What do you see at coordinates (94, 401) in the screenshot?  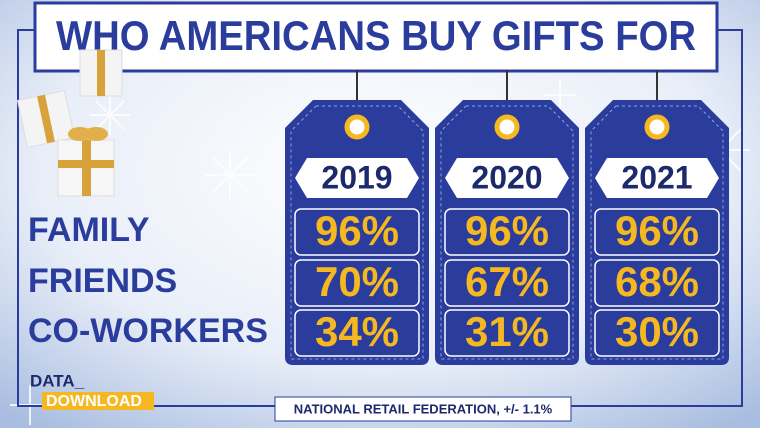 I see `logo-line2: DOWNLOAD` at bounding box center [94, 401].